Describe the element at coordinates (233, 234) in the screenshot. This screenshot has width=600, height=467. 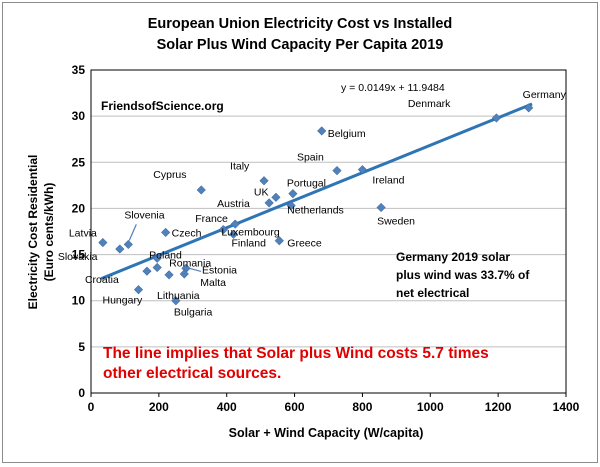
I see `data-point-finland` at that location.